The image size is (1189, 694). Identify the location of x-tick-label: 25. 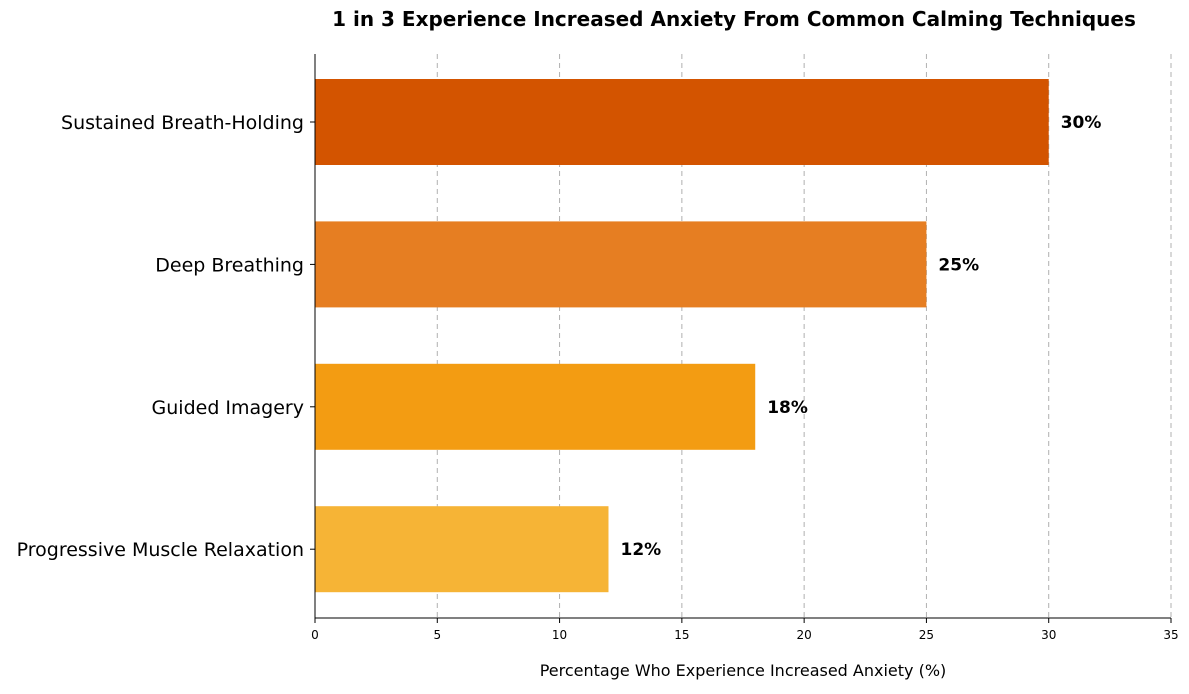
(926, 635).